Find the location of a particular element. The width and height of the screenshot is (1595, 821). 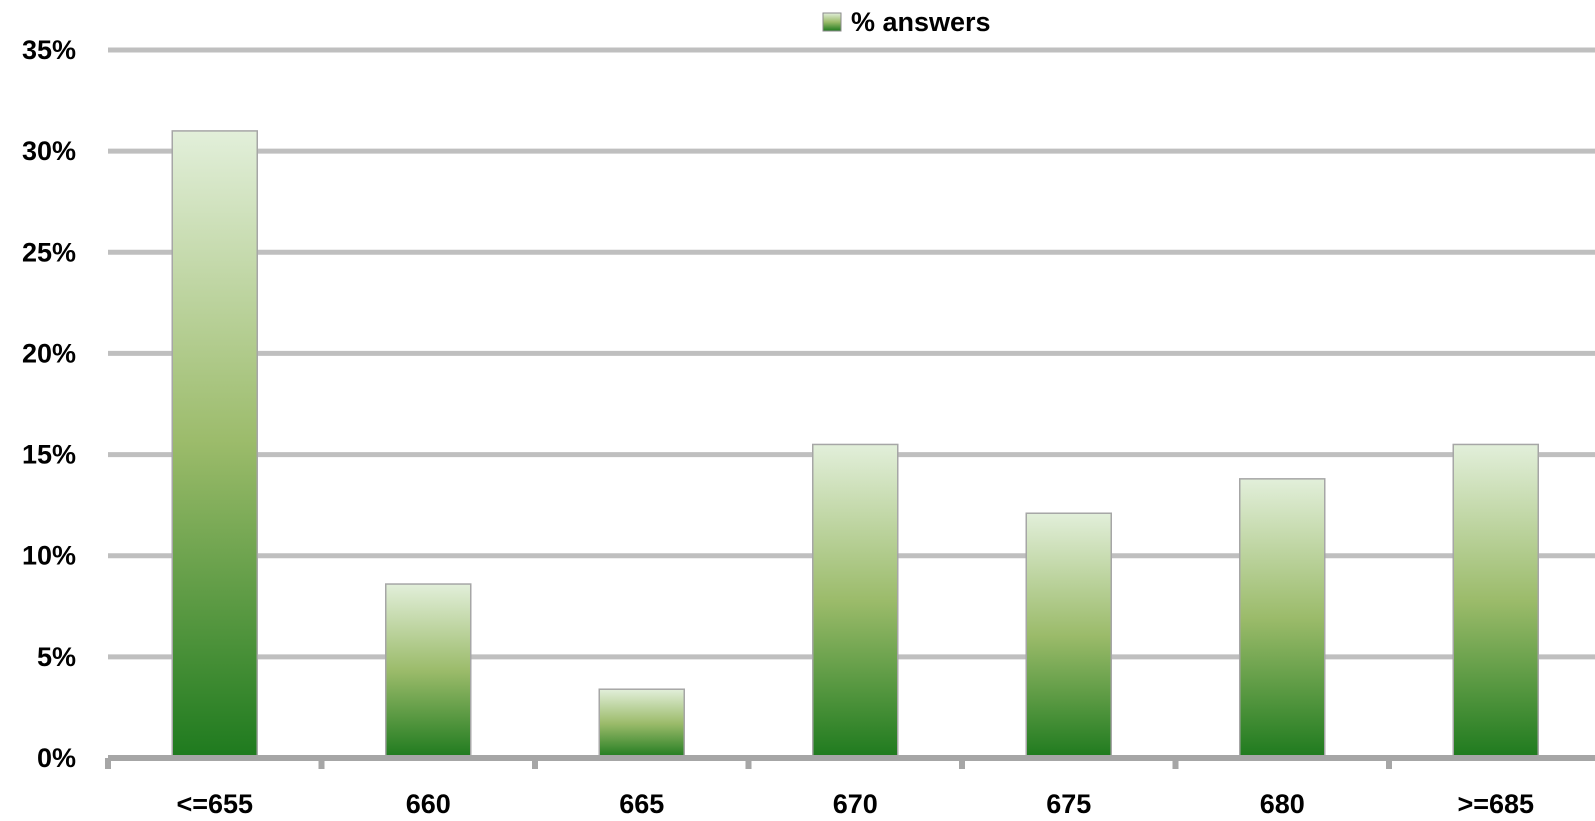

y-tick-label: 5% is located at coordinates (56, 657).